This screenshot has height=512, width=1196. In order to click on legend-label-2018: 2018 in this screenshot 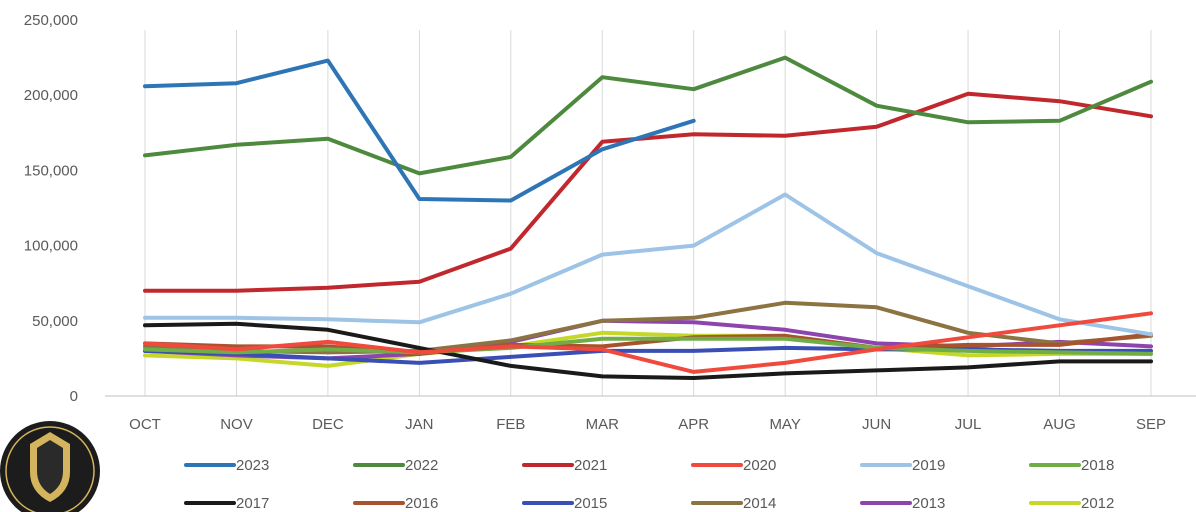, I will do `click(1097, 465)`.